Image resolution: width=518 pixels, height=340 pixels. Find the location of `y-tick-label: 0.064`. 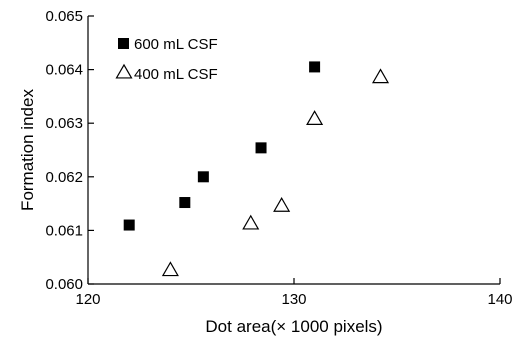

y-tick-label: 0.064 is located at coordinates (64, 70).